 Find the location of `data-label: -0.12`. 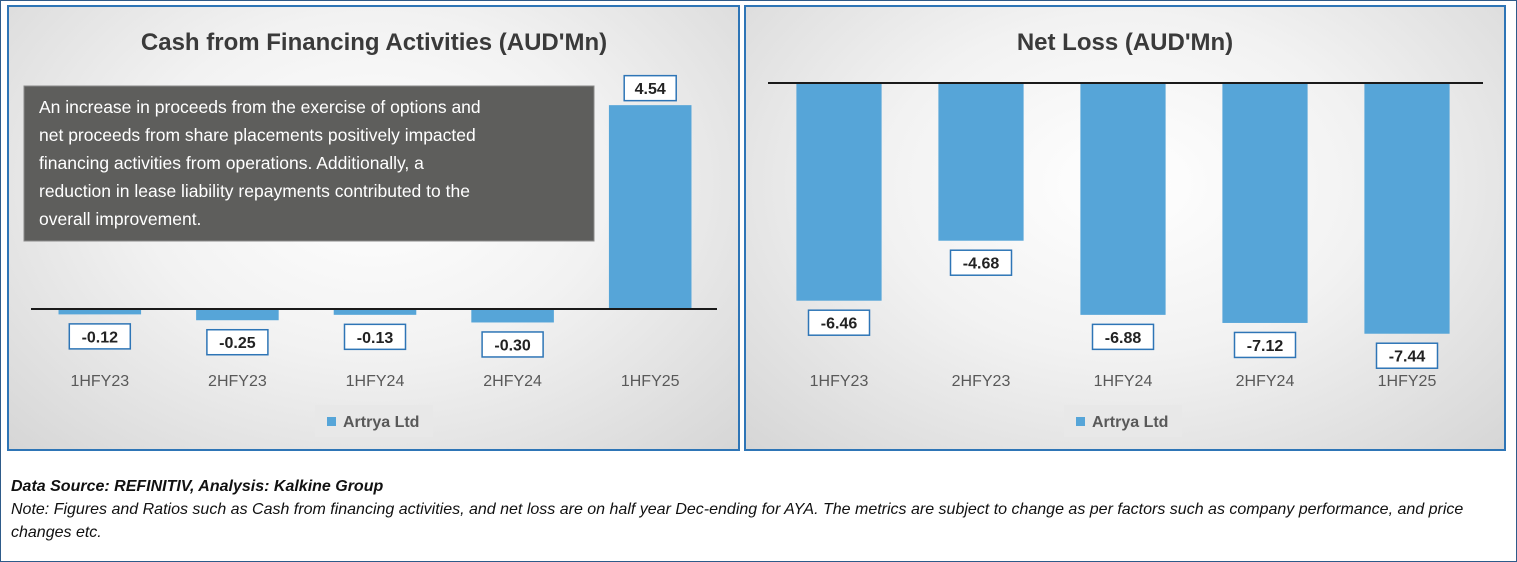

data-label: -0.12 is located at coordinates (100, 337).